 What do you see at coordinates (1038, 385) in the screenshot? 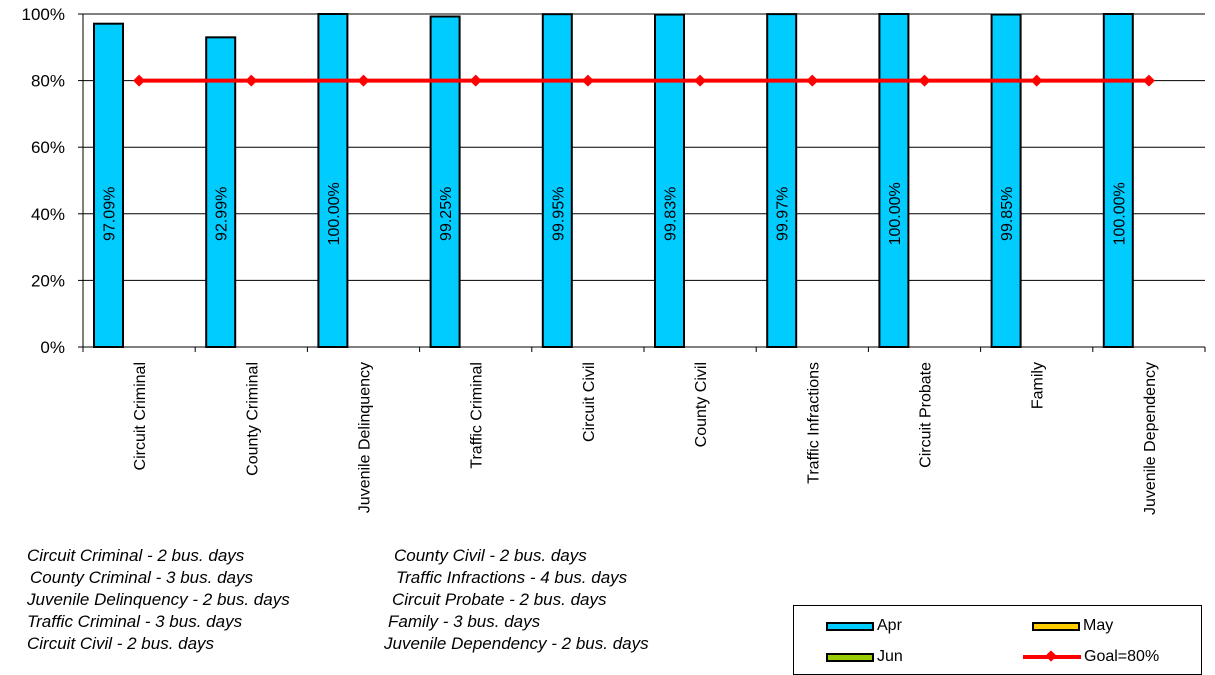
I see `x-tick-label: Family` at bounding box center [1038, 385].